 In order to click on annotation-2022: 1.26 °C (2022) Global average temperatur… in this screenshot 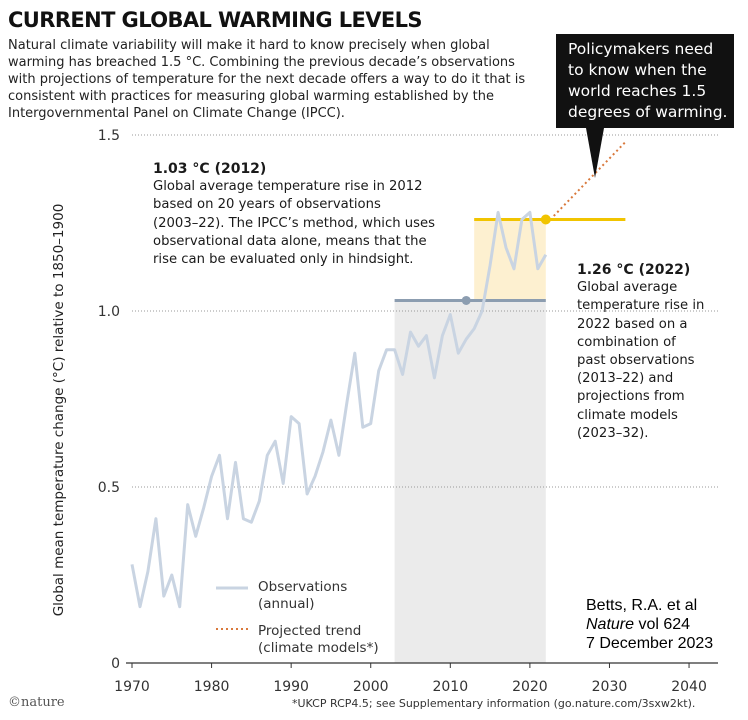, I will do `click(640, 352)`.